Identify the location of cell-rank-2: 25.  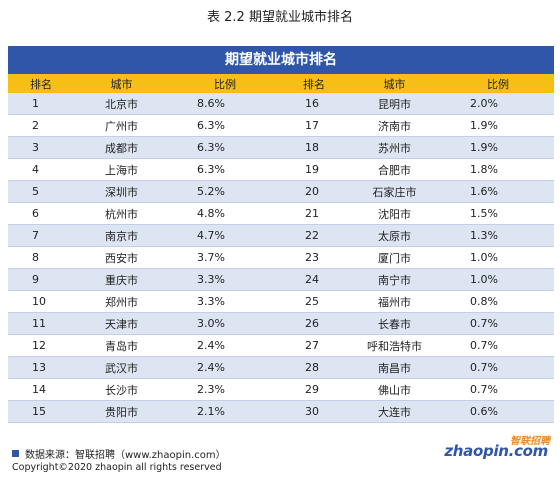
(314, 301).